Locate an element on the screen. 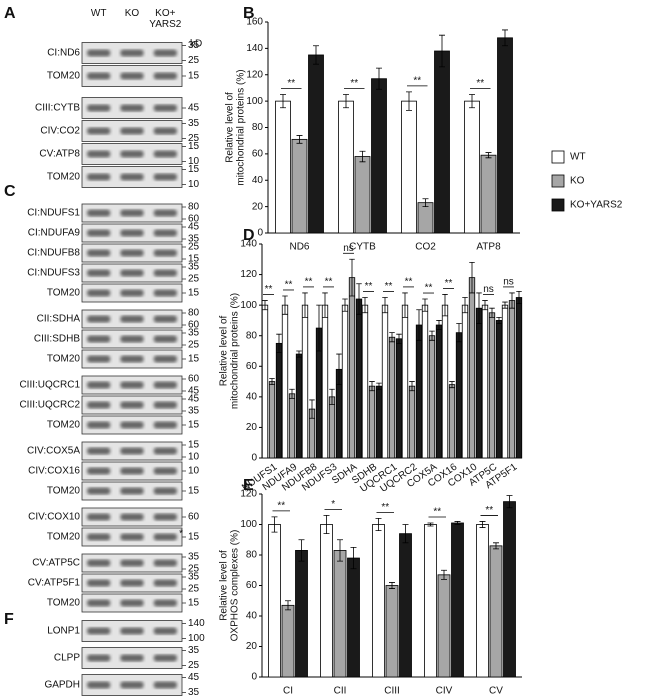  panel-label: F is located at coordinates (9, 619).